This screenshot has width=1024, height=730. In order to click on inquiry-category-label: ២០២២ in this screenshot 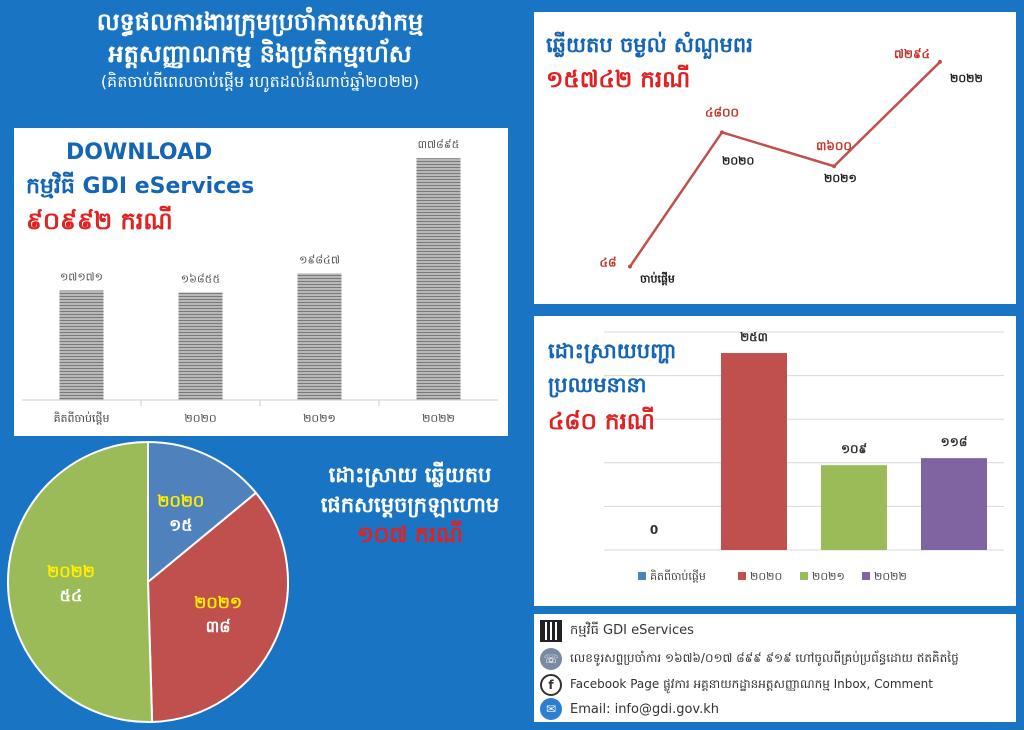, I will do `click(966, 78)`.